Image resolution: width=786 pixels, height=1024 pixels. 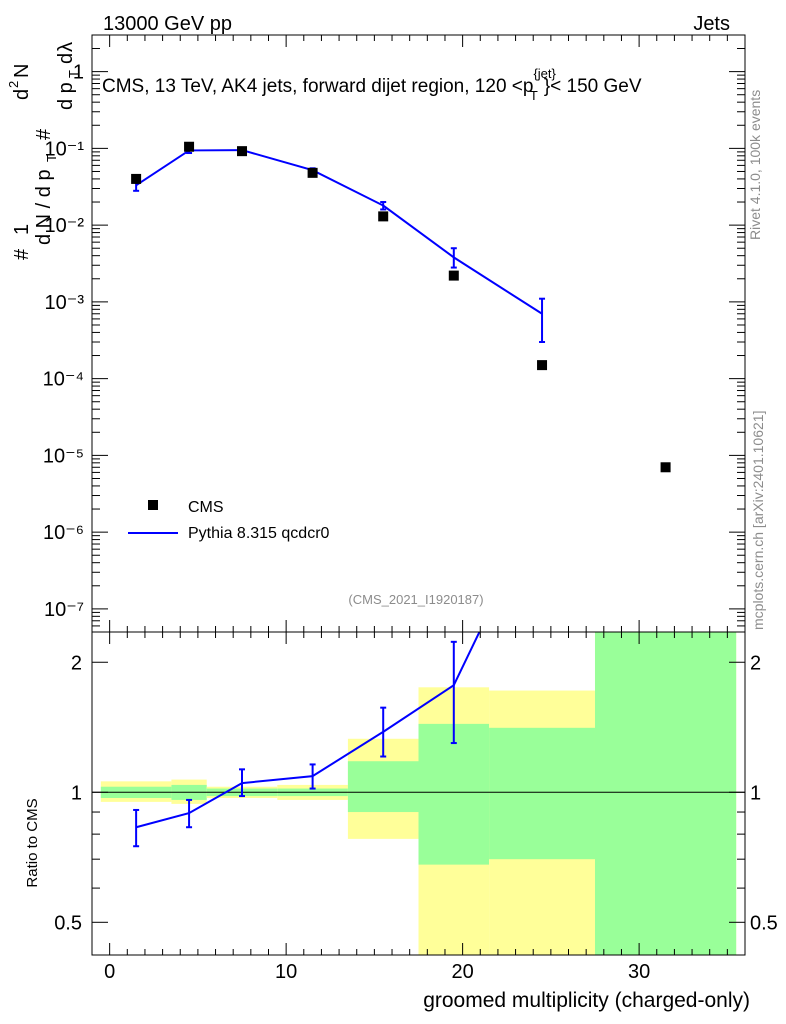 I want to click on energy-label: 13000 GeV pp, so click(x=167, y=24).